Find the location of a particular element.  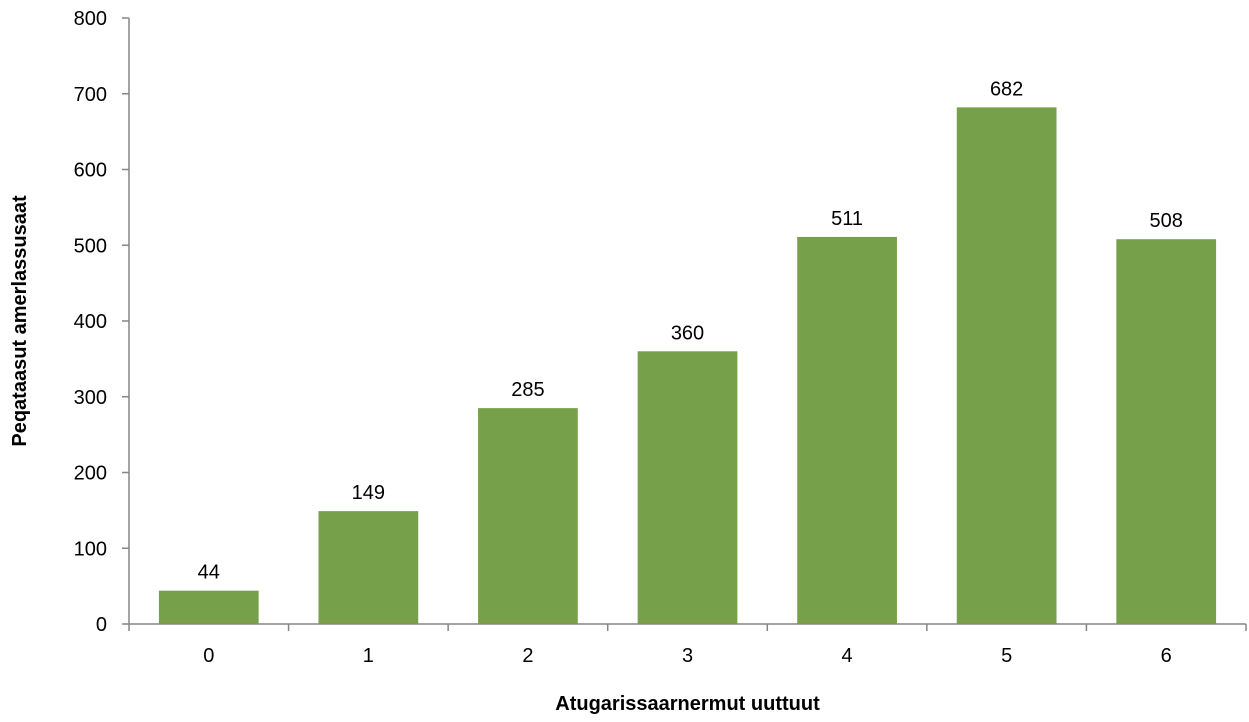

x-tick-label-6: 6 is located at coordinates (1166, 656).